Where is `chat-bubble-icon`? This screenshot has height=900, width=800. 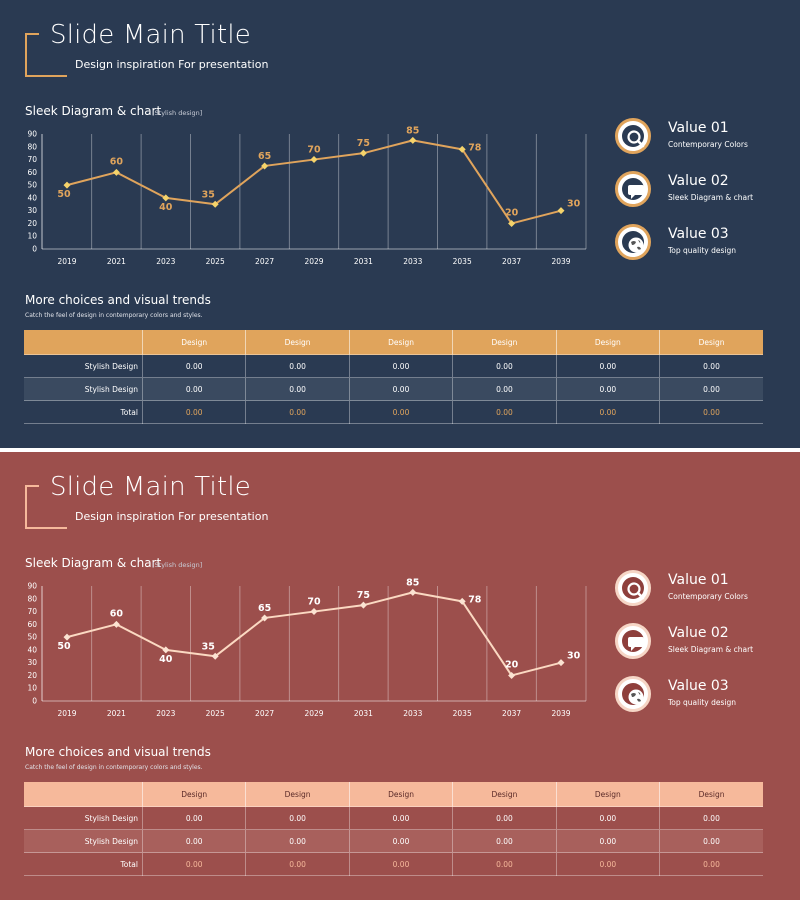 chat-bubble-icon is located at coordinates (633, 189).